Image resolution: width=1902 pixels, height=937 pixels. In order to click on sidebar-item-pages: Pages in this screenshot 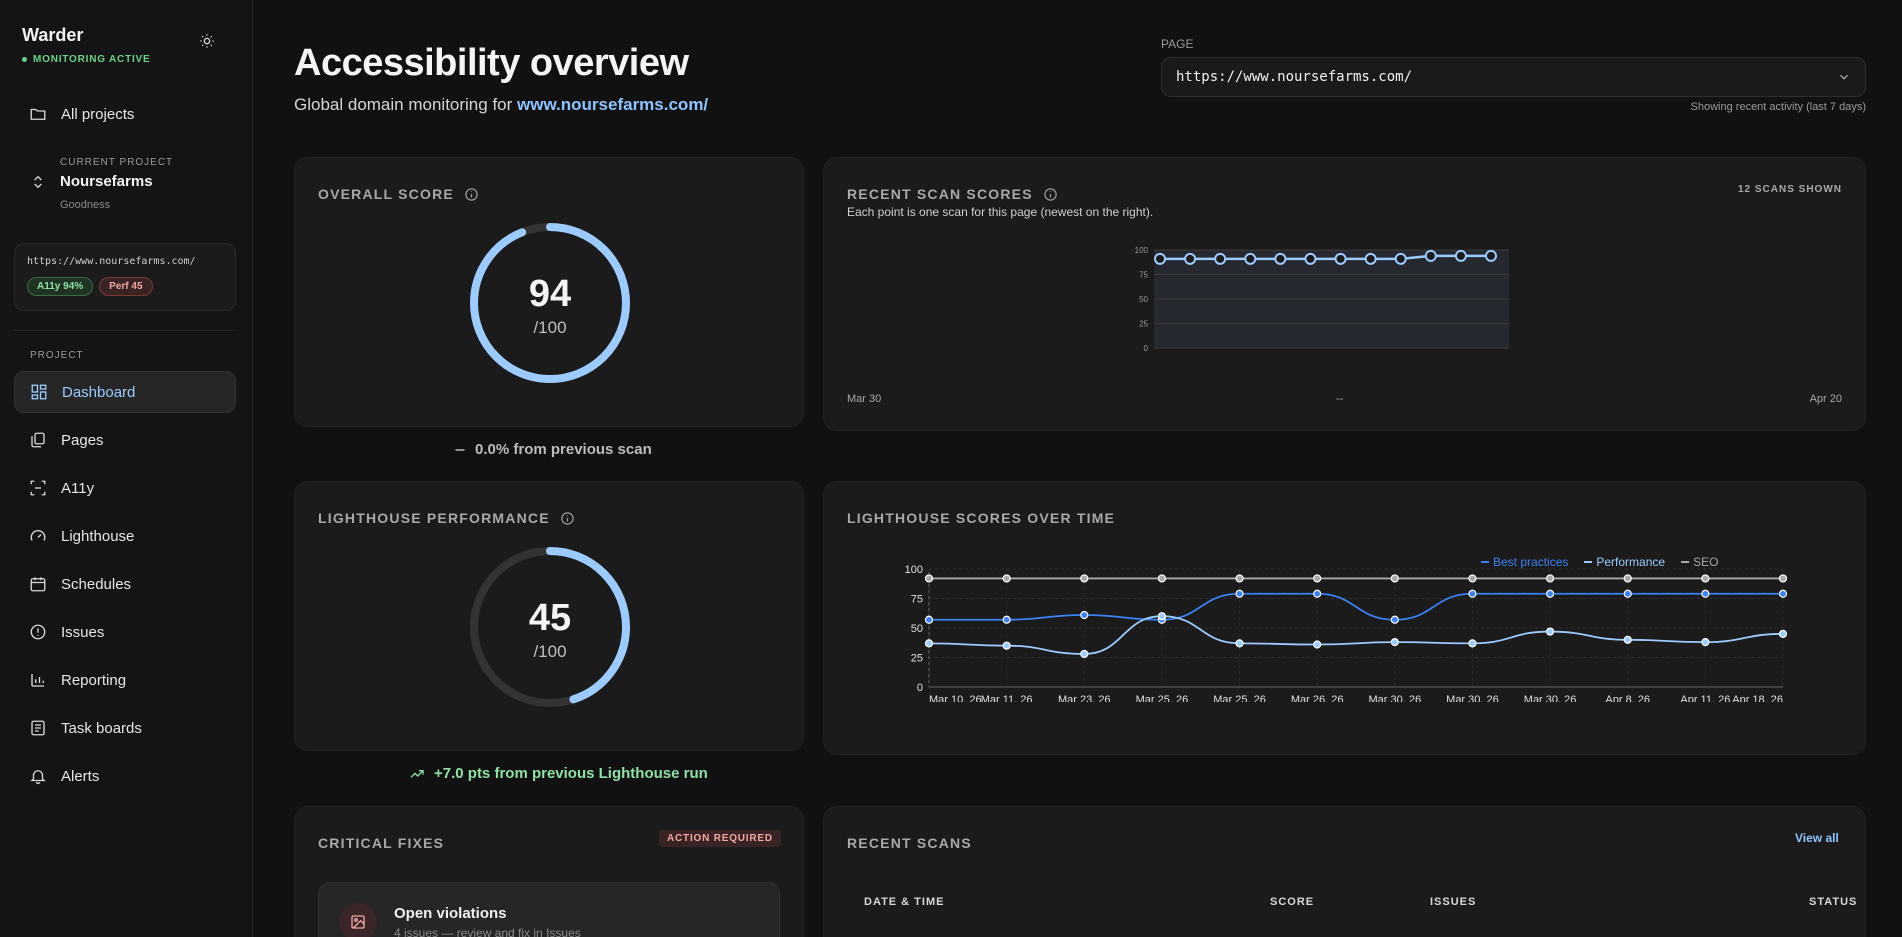, I will do `click(125, 440)`.